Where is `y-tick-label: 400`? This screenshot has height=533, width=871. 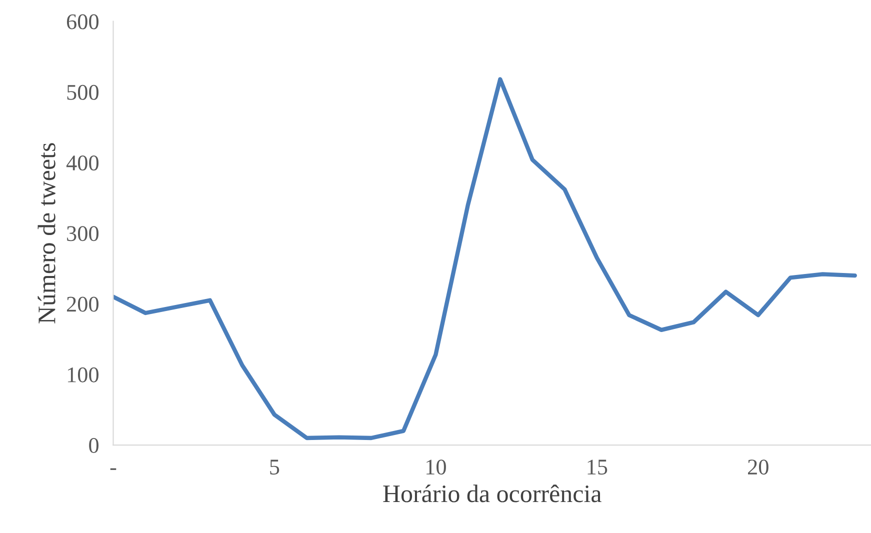 y-tick-label: 400 is located at coordinates (82, 162).